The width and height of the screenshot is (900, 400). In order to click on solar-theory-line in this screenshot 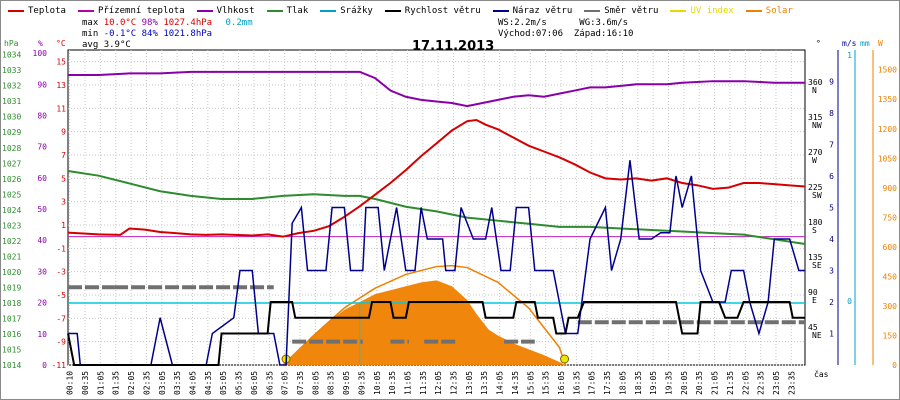, I will do `click(424, 315)`.